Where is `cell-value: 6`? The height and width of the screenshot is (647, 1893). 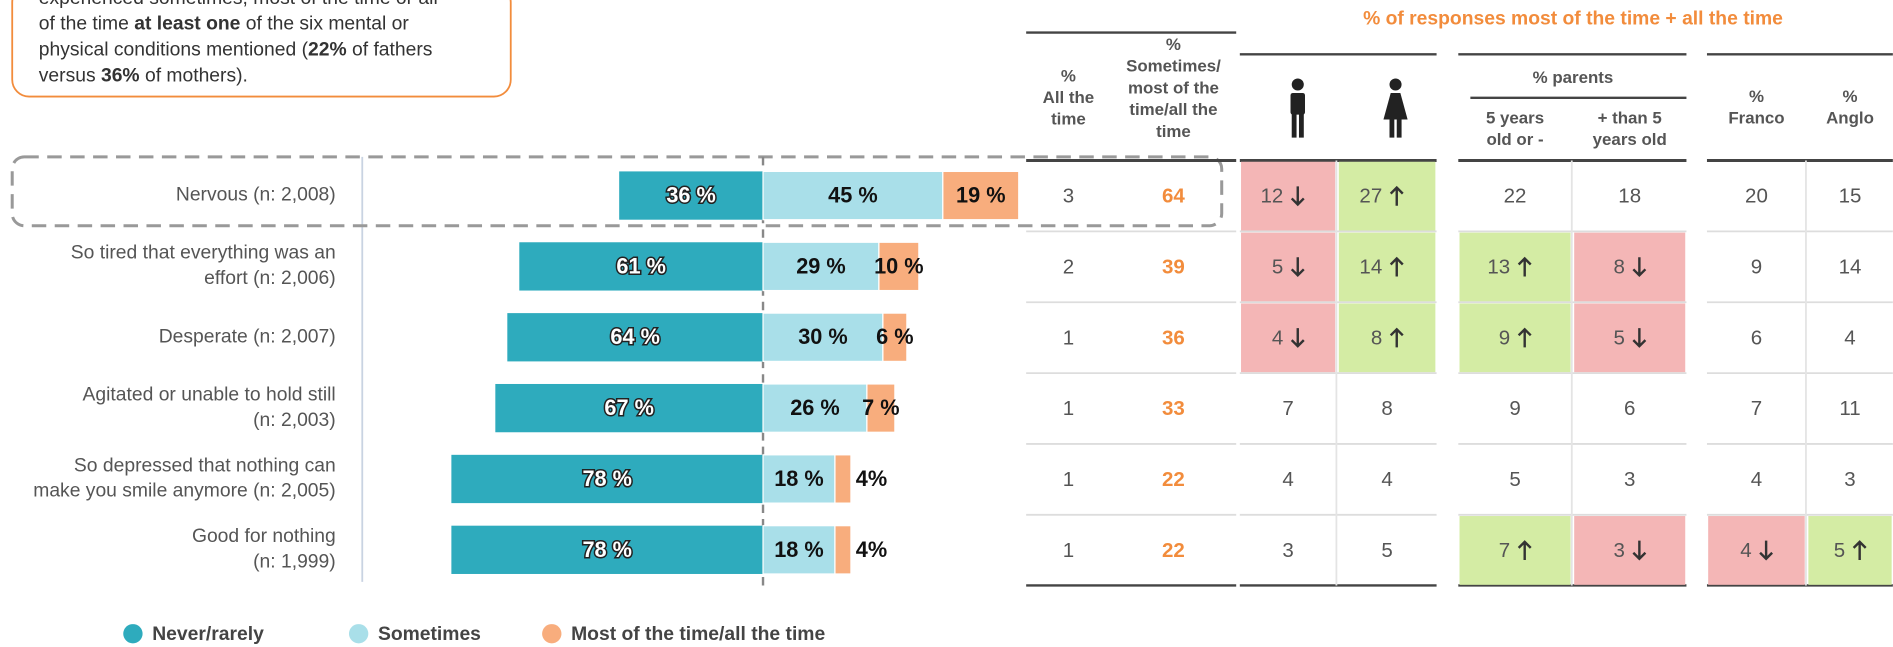
cell-value: 6 is located at coordinates (1629, 408).